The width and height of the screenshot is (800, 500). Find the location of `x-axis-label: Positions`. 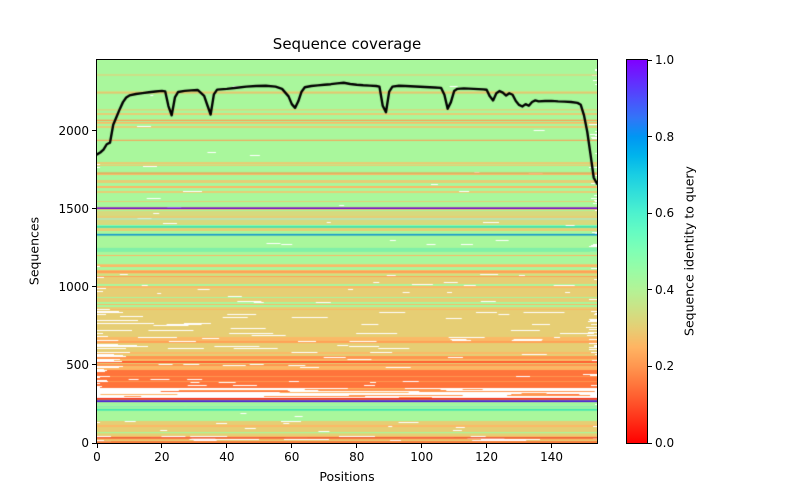

x-axis-label: Positions is located at coordinates (347, 476).